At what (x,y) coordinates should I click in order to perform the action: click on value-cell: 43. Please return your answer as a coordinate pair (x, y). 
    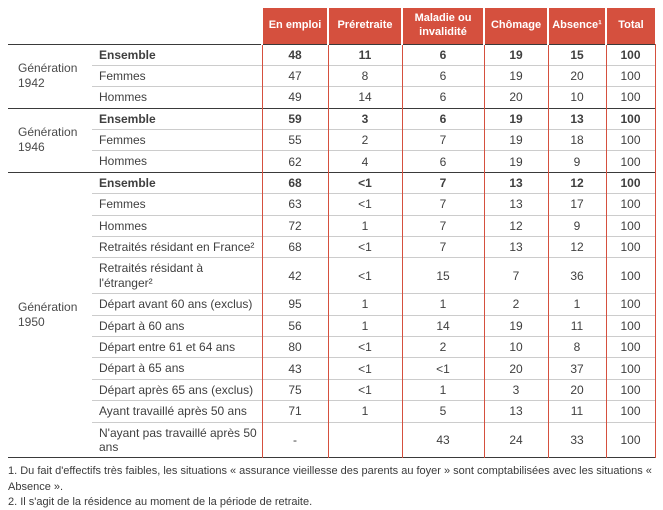
    Looking at the image, I should click on (294, 368).